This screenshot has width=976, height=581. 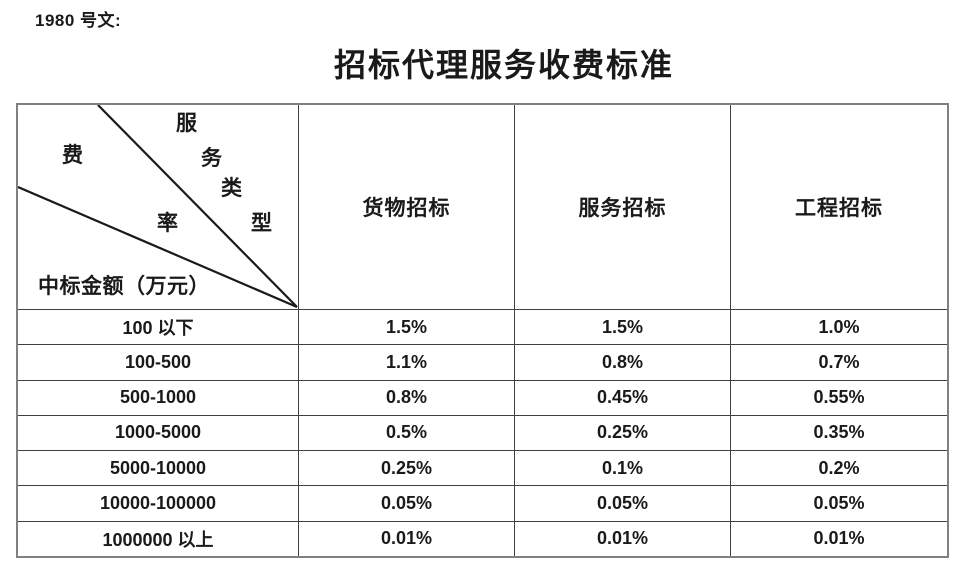 I want to click on corner-service-type-char-3: 类, so click(x=231, y=188).